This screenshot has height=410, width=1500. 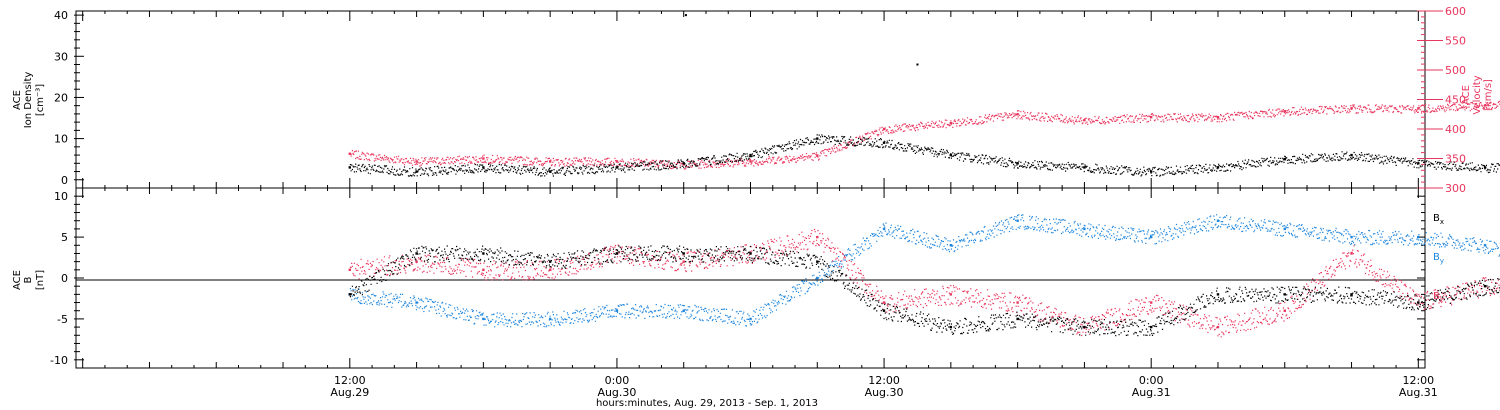 I want to click on top-left-ytick-label: 20, so click(x=61, y=97).